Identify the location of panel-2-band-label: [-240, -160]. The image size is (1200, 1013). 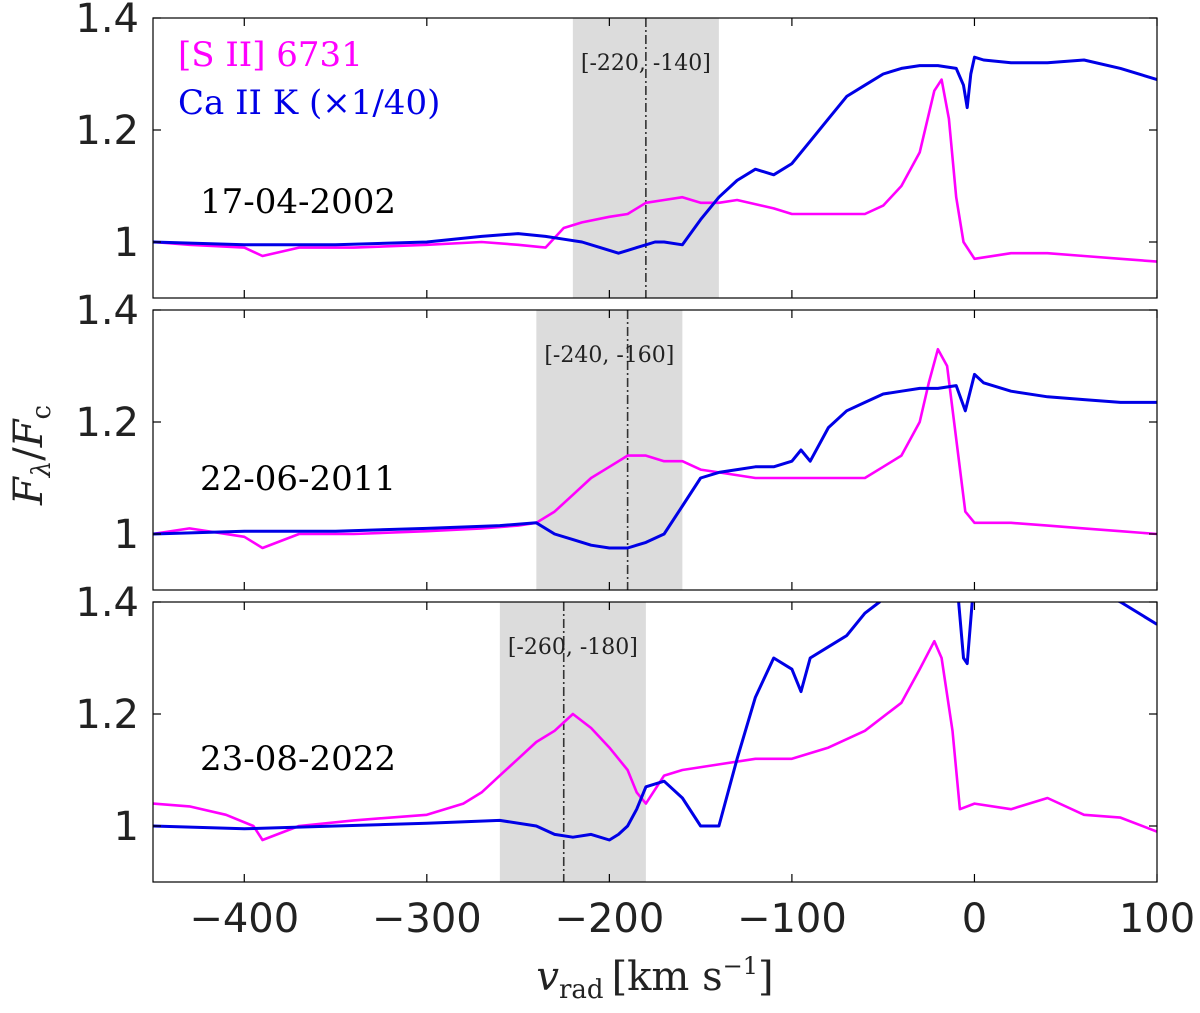
(609, 355).